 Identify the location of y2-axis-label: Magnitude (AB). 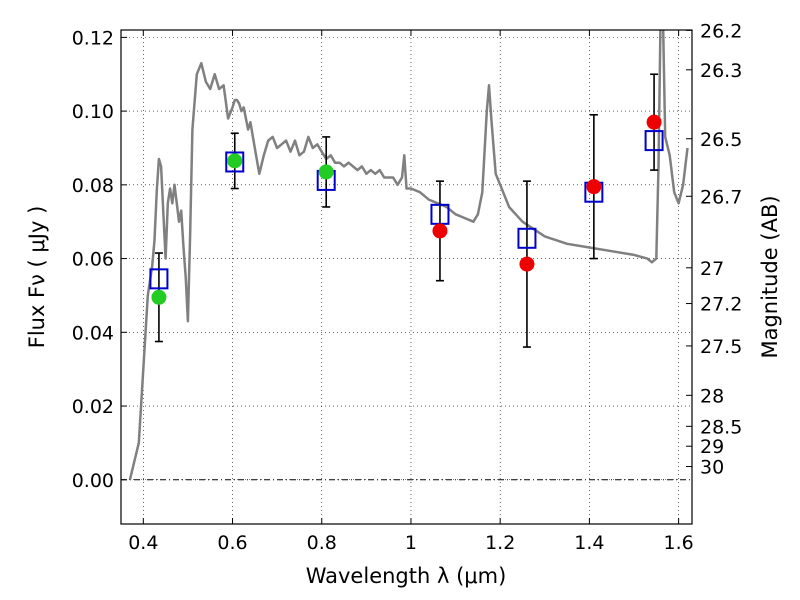
(770, 276).